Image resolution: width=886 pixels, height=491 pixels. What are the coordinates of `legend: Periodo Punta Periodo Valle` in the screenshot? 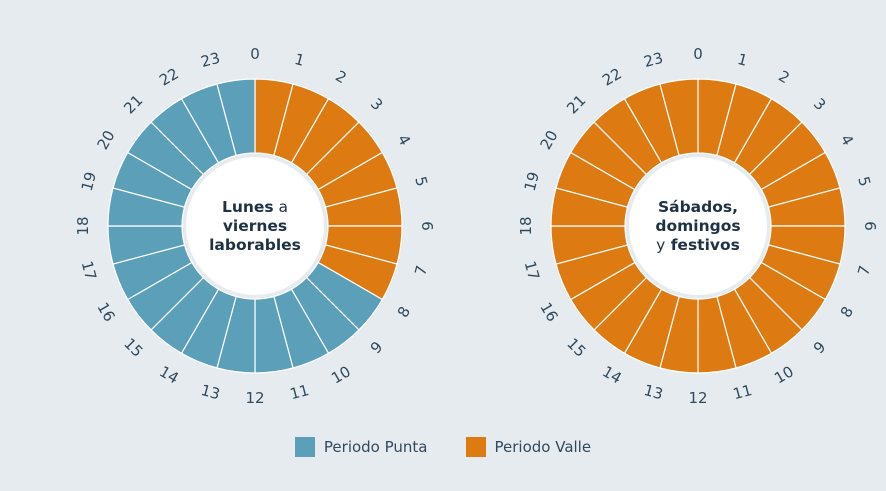 It's located at (443, 447).